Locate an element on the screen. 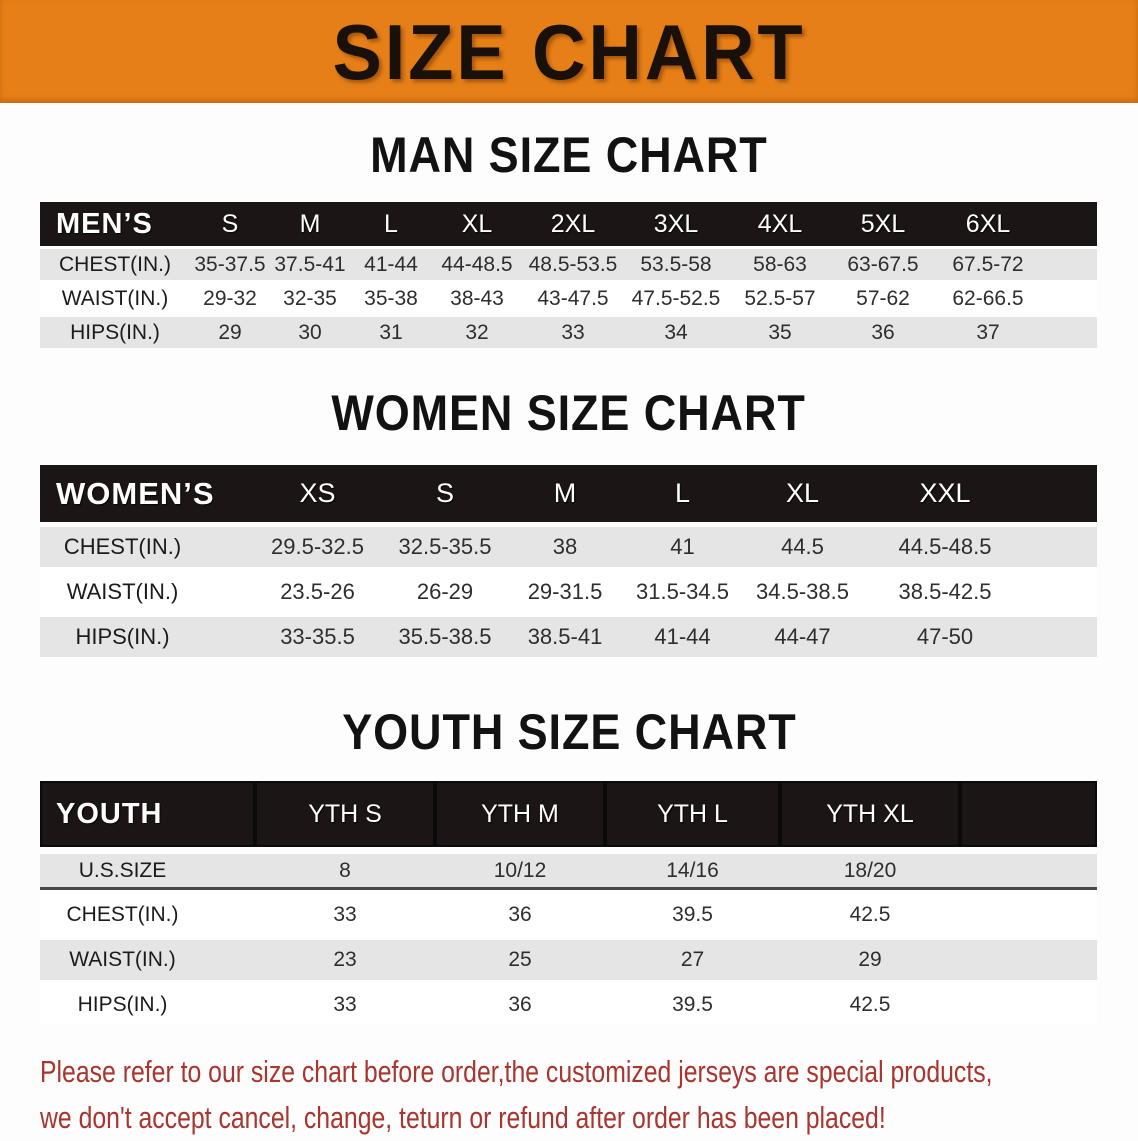  size-value-cell: 44.5-48.5 is located at coordinates (945, 544).